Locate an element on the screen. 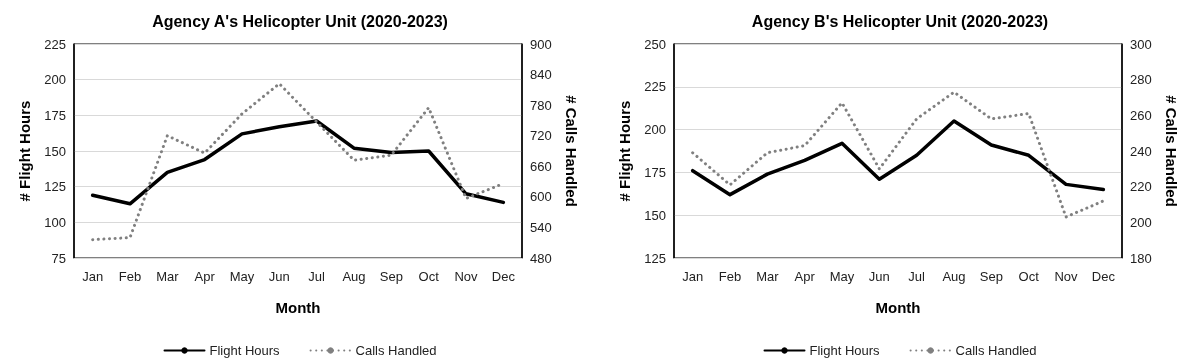 Image resolution: width=1200 pixels, height=364 pixels. y2-tick-label: 240 is located at coordinates (1141, 151).